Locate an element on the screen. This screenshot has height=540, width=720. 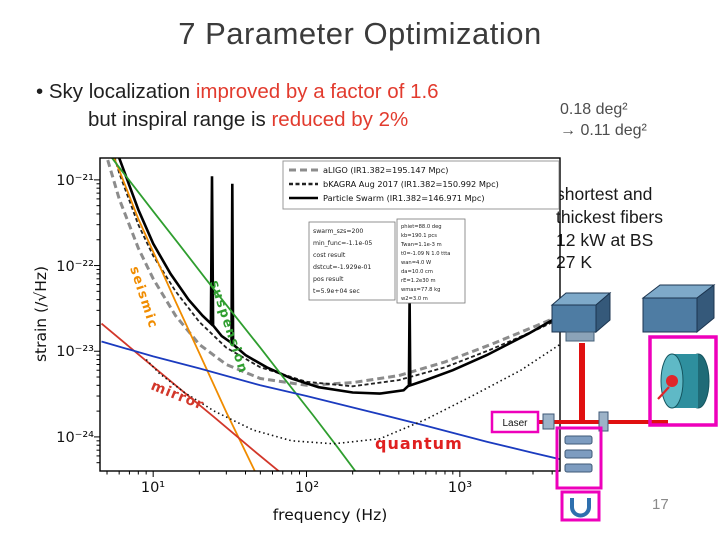
param-line: wan=4.0 W is located at coordinates (416, 263).